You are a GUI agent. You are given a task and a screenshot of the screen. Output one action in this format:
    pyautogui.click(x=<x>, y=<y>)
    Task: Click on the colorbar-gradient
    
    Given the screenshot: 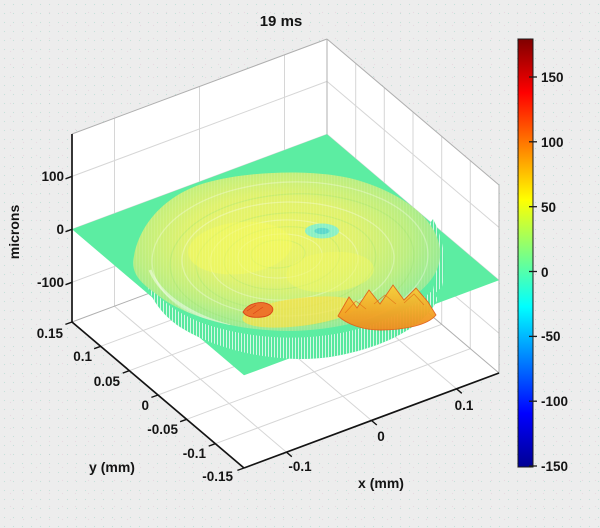 What is the action you would take?
    pyautogui.click(x=525, y=253)
    